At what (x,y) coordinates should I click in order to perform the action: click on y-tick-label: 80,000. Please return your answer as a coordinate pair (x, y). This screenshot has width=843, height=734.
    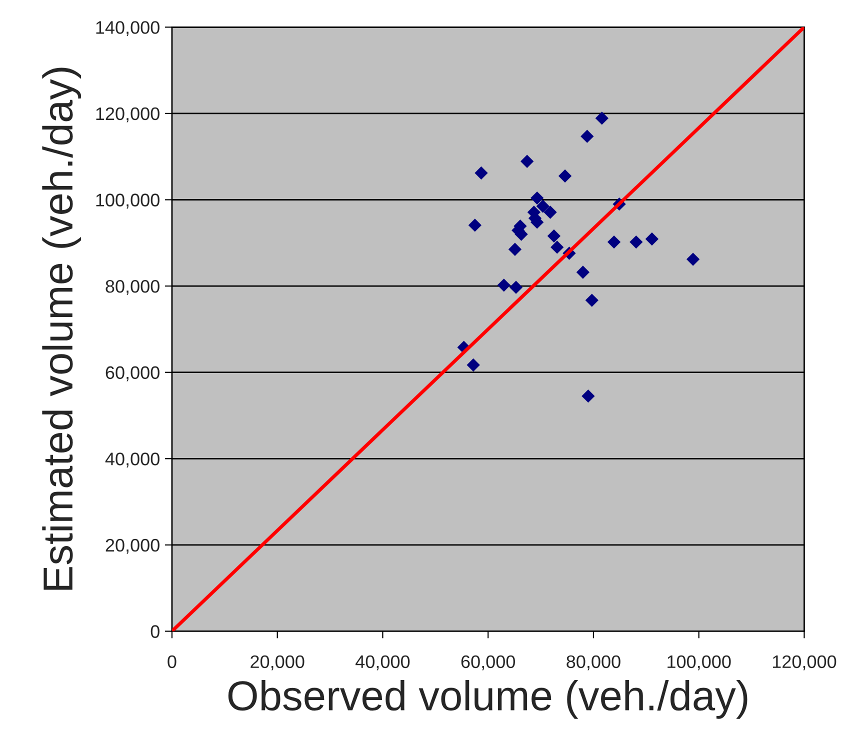
    Looking at the image, I should click on (133, 287).